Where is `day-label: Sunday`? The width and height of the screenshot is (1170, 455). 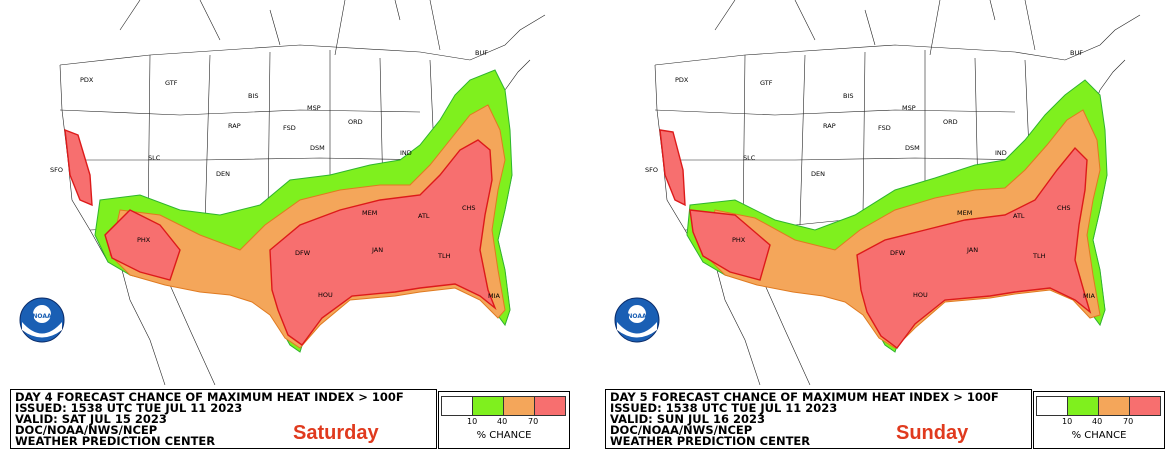
day-label: Sunday is located at coordinates (932, 433).